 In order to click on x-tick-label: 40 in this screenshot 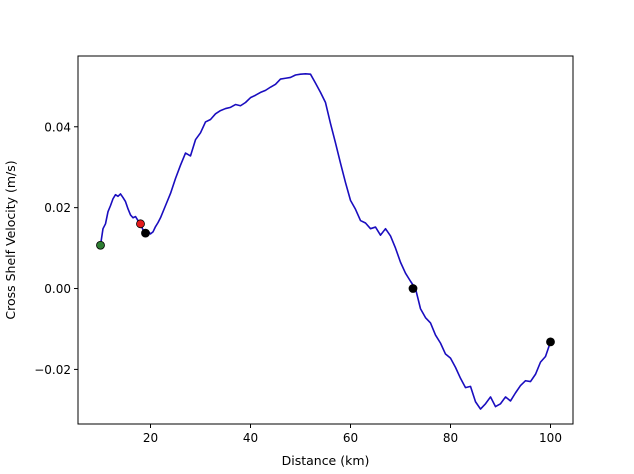, I will do `click(250, 438)`.